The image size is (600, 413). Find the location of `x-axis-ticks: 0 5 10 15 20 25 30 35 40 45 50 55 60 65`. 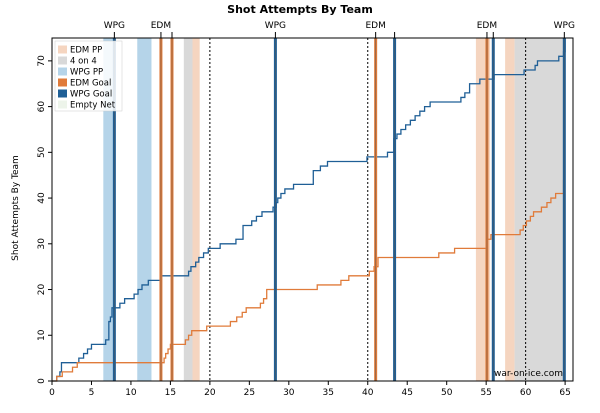

x-axis-ticks: 0 5 10 15 20 25 30 35 40 45 50 55 60 65 is located at coordinates (310, 389).